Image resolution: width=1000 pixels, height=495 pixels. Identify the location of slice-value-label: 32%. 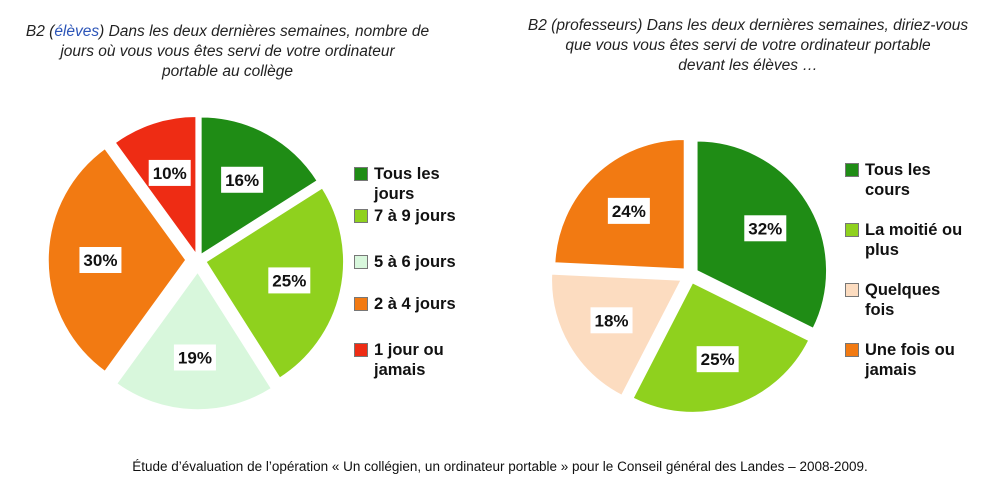
(765, 228).